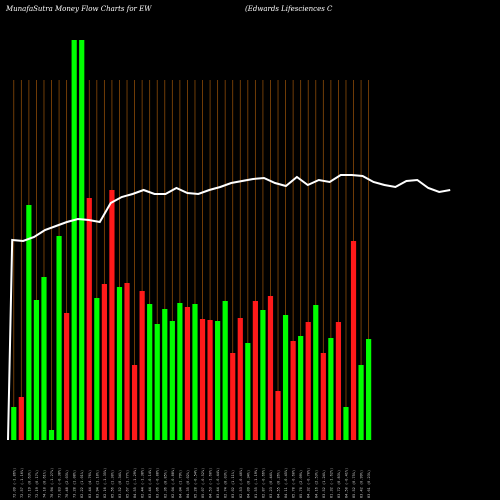 This screenshot has width=500, height=500. I want to click on x-tick-label: 81.55 (-1.19%), so click(256, 483).